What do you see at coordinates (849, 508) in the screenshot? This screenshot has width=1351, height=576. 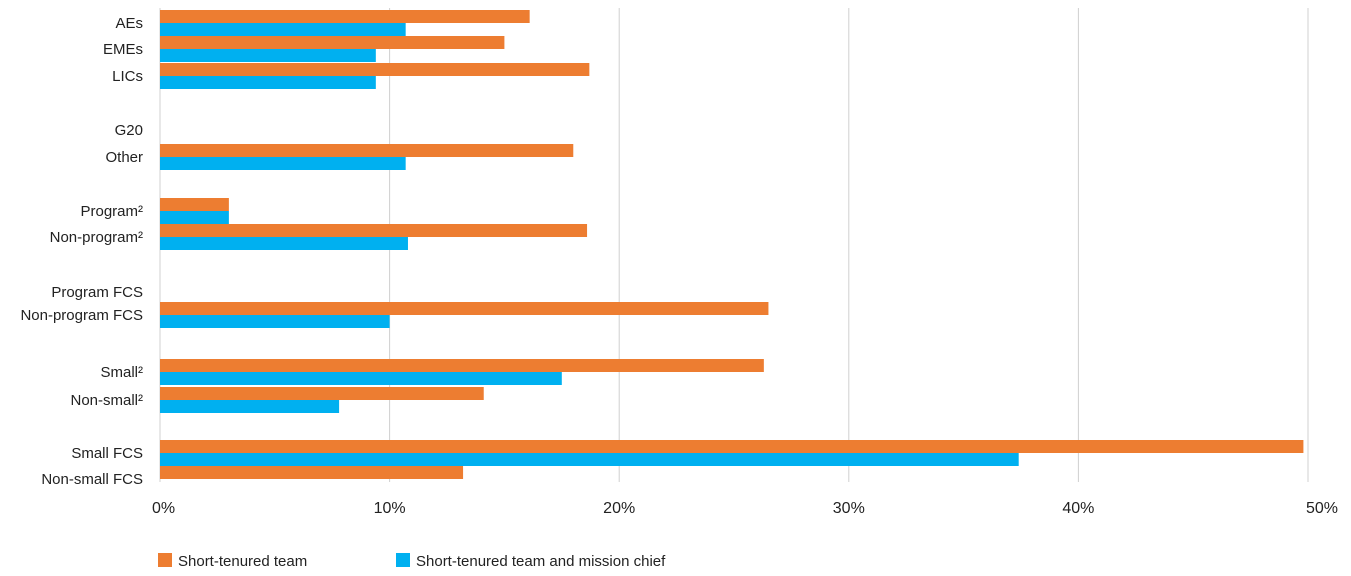 I see `x-tick-label-30: 30%` at bounding box center [849, 508].